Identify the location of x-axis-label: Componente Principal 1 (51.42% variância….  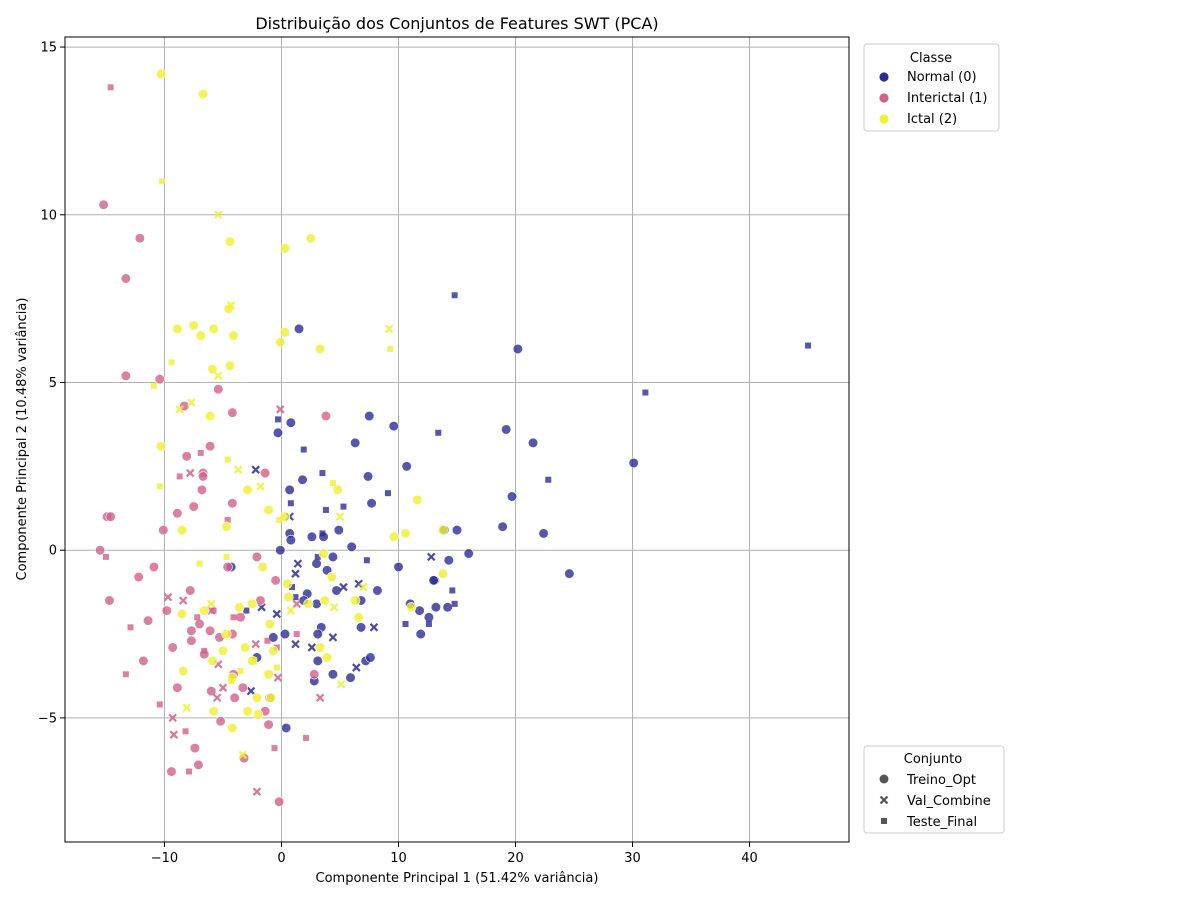
(457, 878).